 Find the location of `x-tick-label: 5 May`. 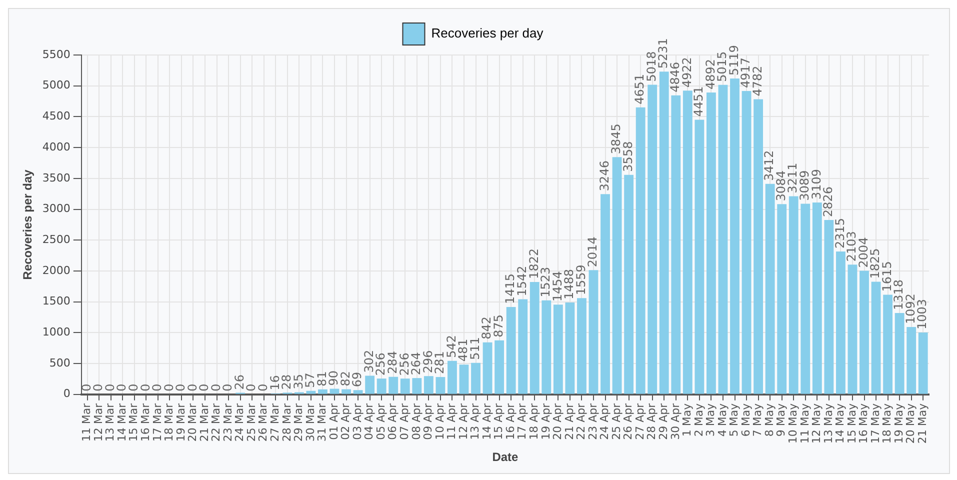

x-tick-label: 5 May is located at coordinates (734, 419).